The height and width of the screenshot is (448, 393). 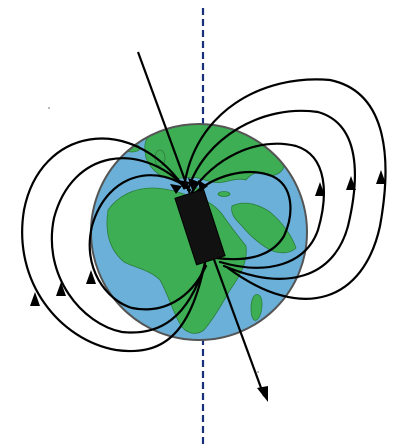 What do you see at coordinates (200, 227) in the screenshot?
I see `bar-magnet` at bounding box center [200, 227].